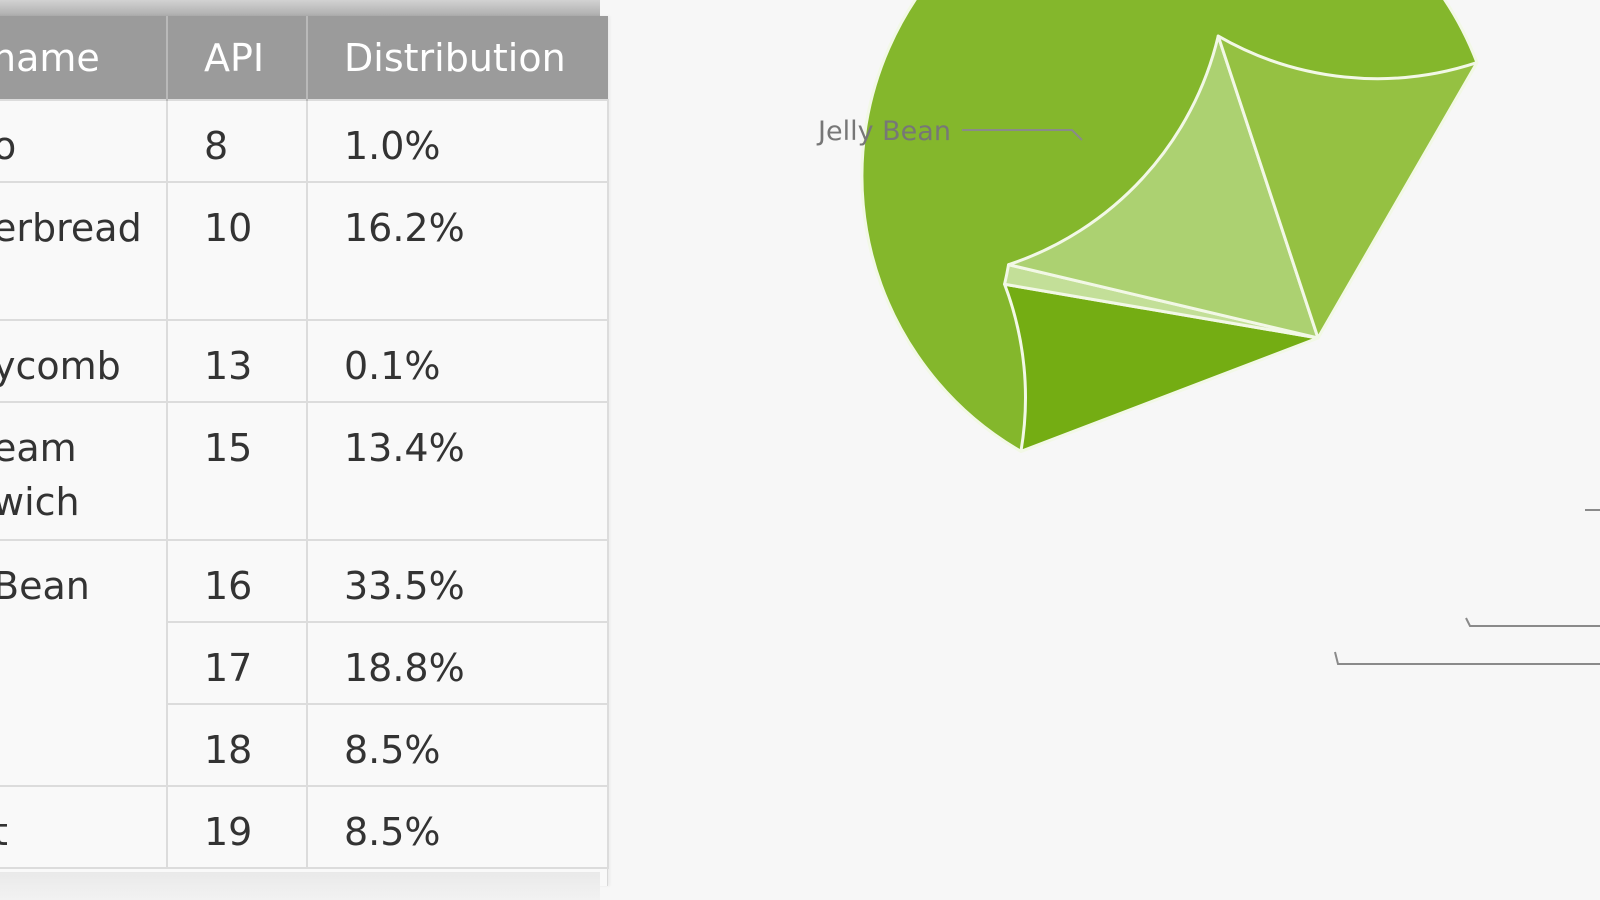 This screenshot has width=1600, height=900. What do you see at coordinates (300, 886) in the screenshot?
I see `bottom-shadow` at bounding box center [300, 886].